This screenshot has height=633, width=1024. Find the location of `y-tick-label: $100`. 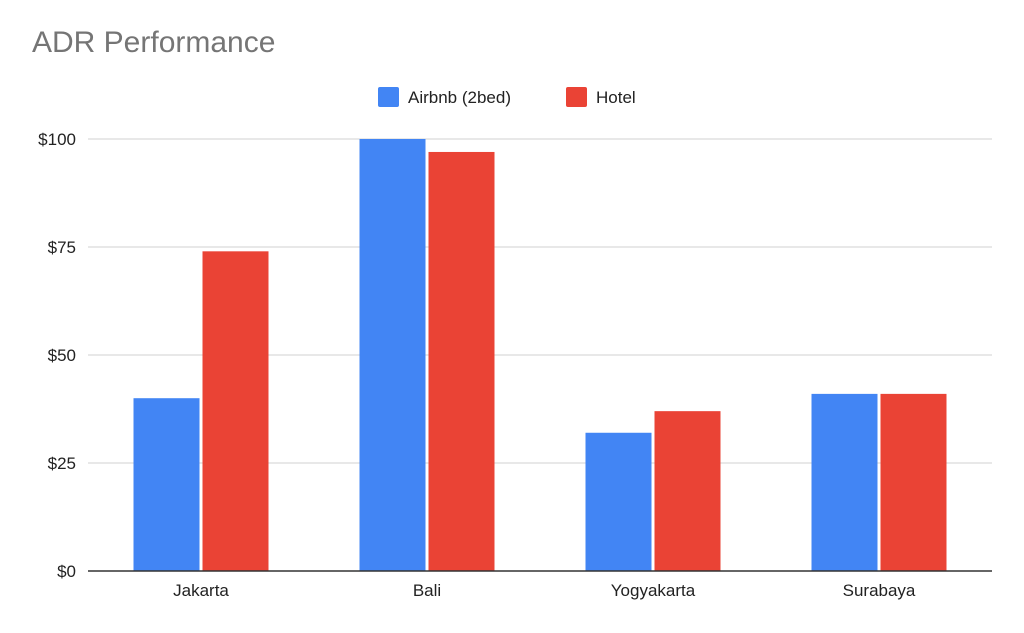

y-tick-label: $100 is located at coordinates (57, 139).